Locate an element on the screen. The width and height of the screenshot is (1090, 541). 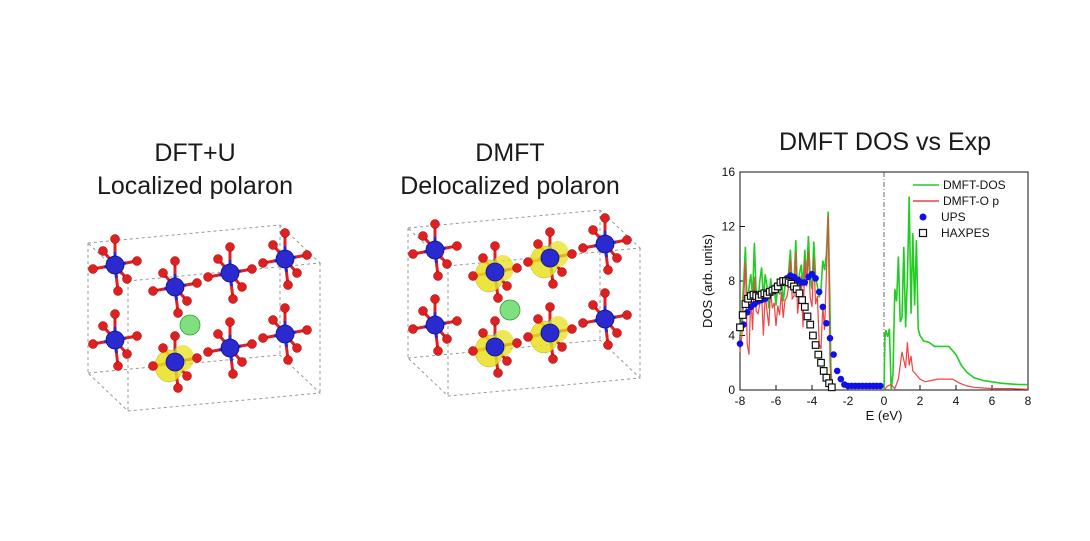
x-tick-label: -6 is located at coordinates (776, 401).